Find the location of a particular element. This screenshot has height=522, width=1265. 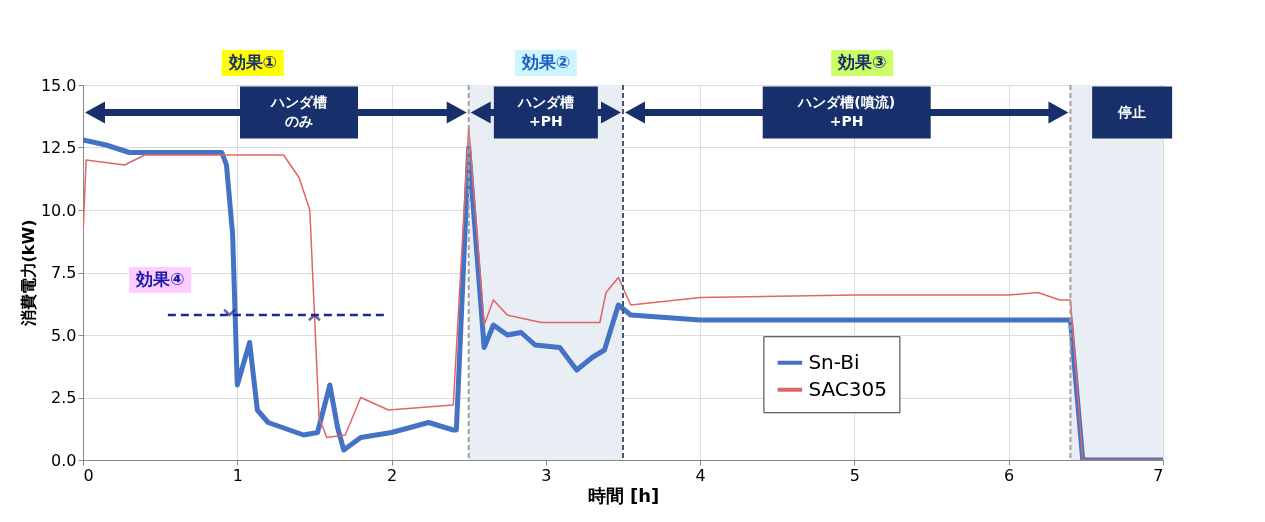

annotation: ハンダ槽(噴流)+PH is located at coordinates (846, 111).